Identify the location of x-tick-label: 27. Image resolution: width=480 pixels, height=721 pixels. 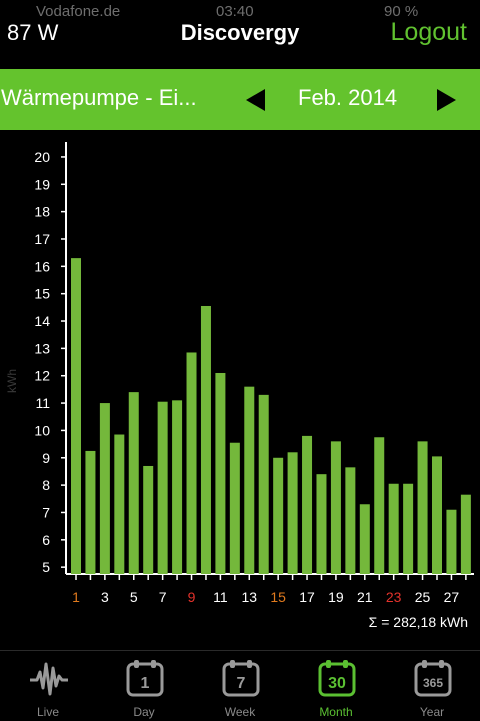
(452, 597).